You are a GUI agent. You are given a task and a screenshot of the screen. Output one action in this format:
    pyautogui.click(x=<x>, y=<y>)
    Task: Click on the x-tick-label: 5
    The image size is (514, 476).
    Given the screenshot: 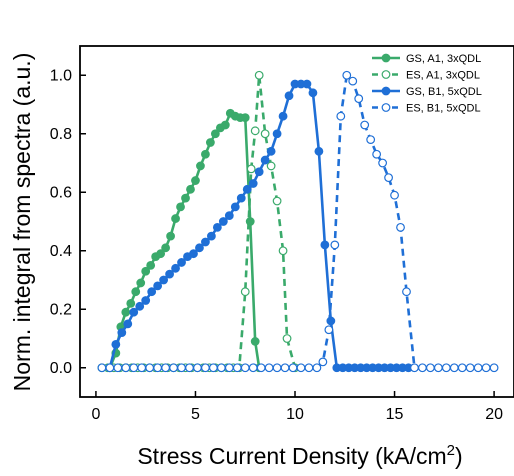 What is the action you would take?
    pyautogui.click(x=195, y=414)
    